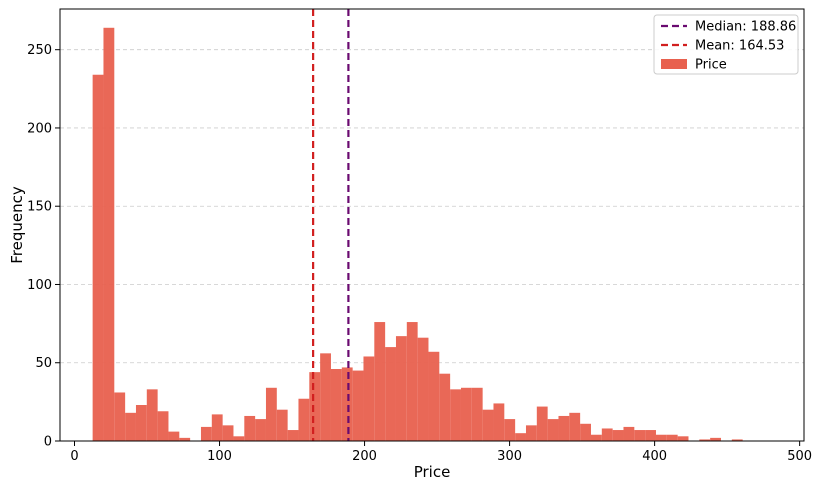 The width and height of the screenshot is (820, 489). Describe the element at coordinates (48, 442) in the screenshot. I see `y-tick-label: 0` at that location.